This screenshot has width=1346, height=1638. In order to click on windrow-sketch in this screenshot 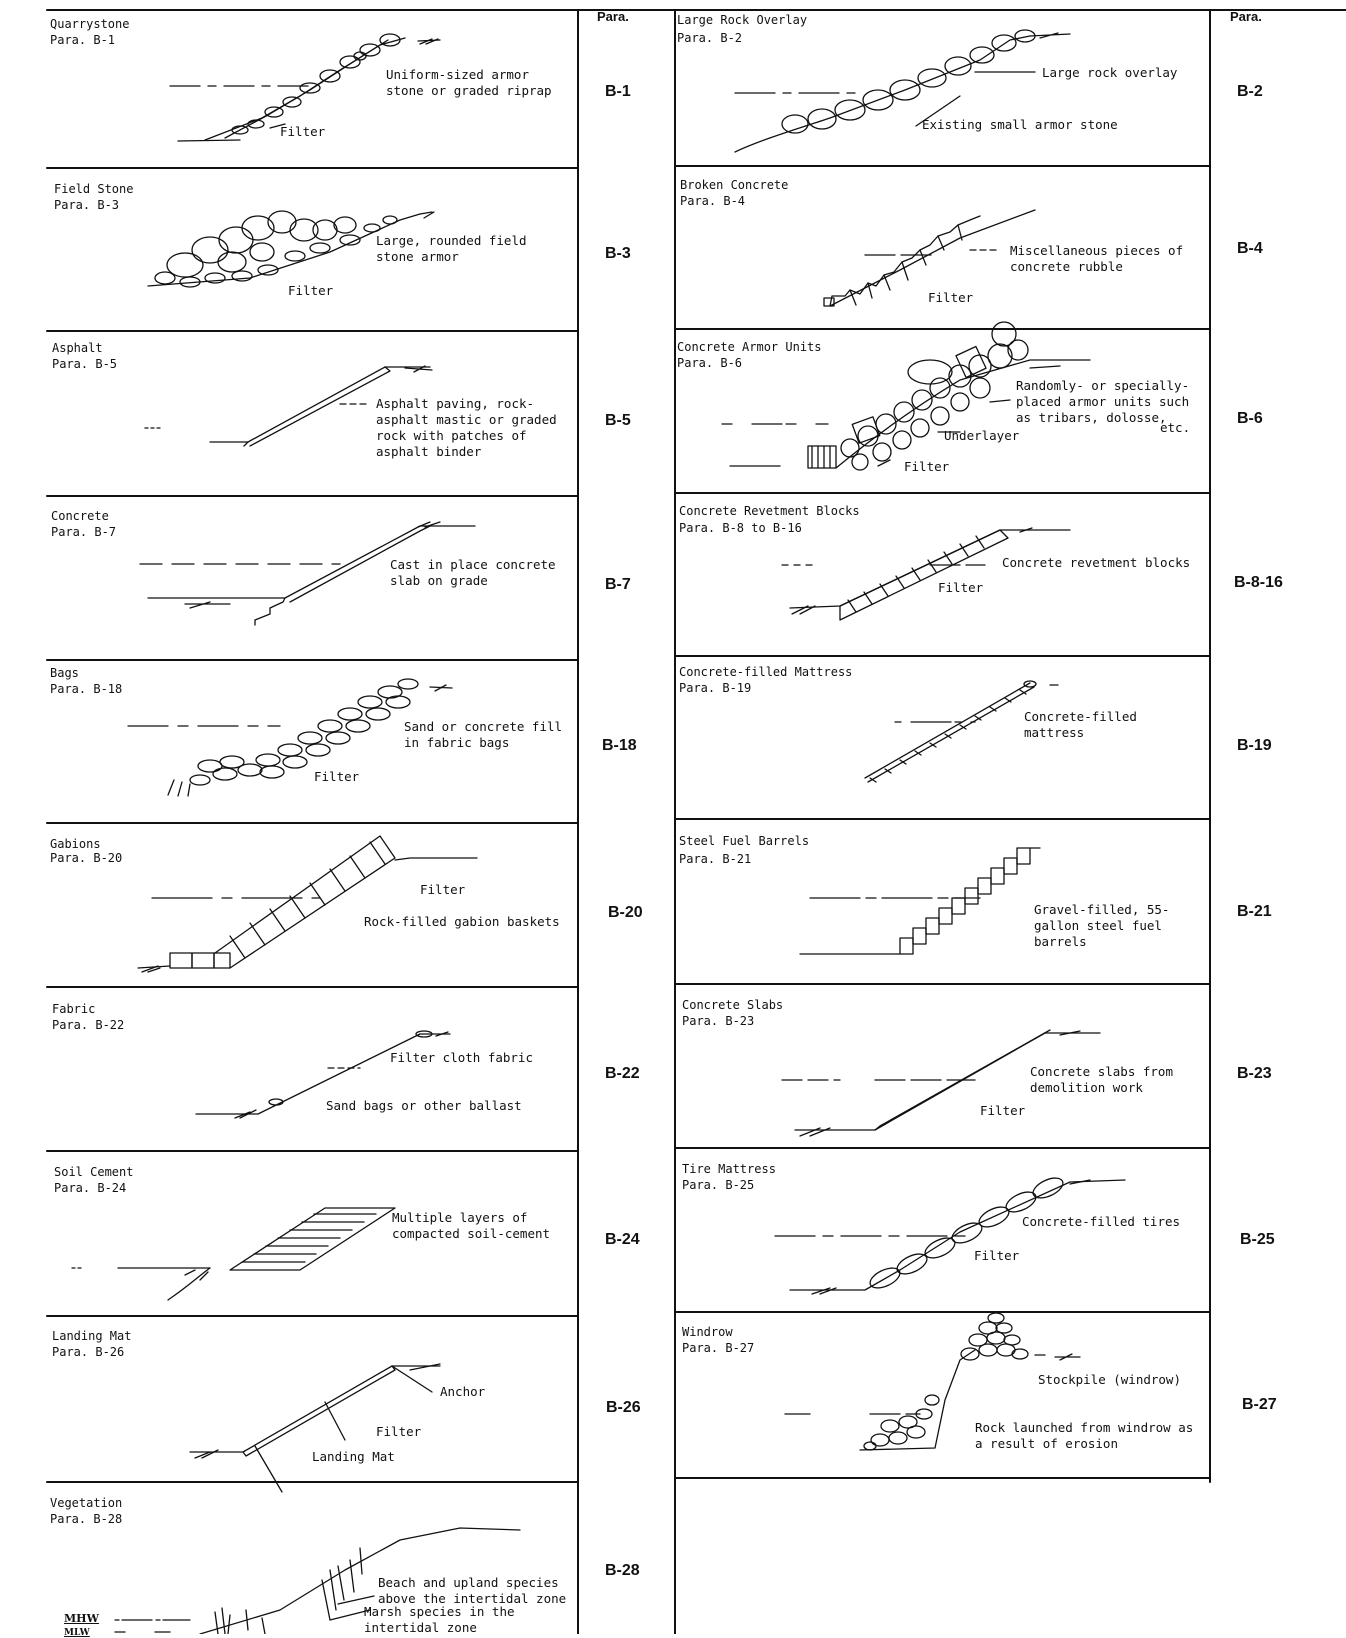, I will do `click(932, 1381)`.